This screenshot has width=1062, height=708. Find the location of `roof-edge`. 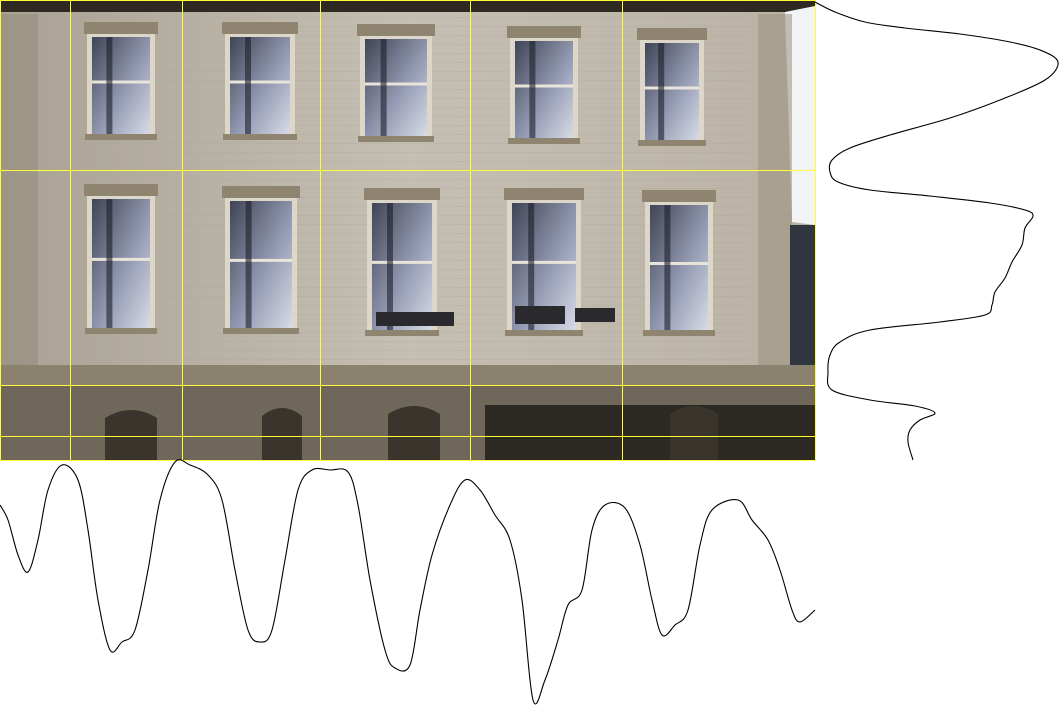

roof-edge is located at coordinates (407, 6).